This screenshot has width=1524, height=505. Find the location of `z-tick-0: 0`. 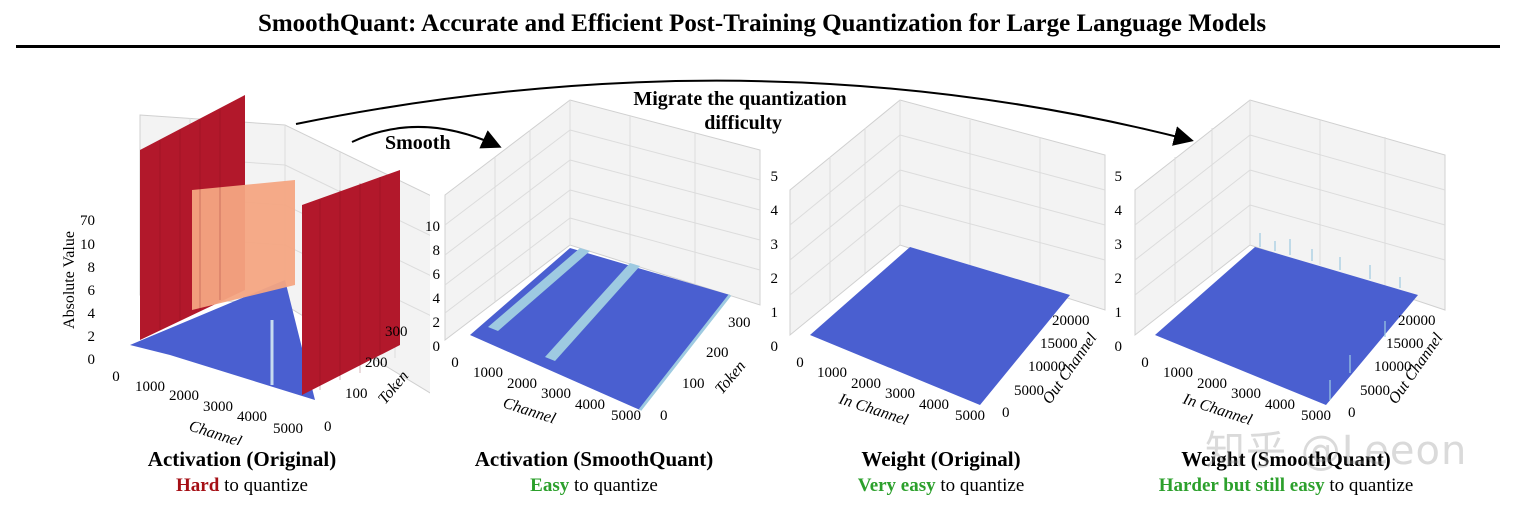

z-tick-0: 0 is located at coordinates (92, 360).